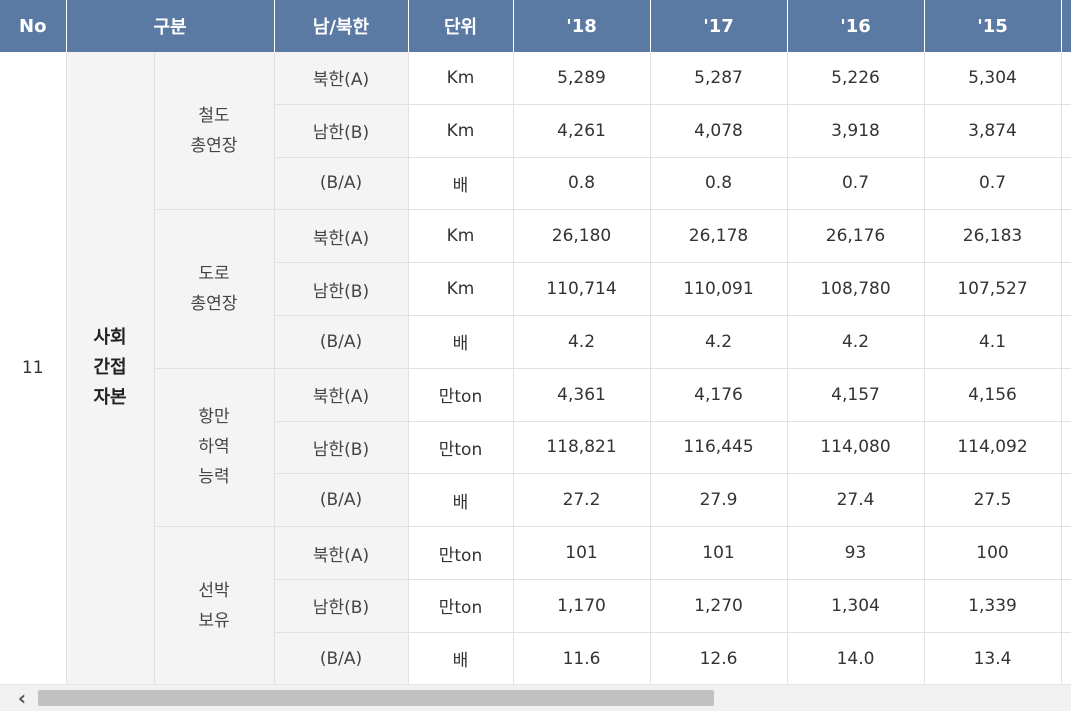 This screenshot has width=1071, height=711. Describe the element at coordinates (719, 606) in the screenshot. I see `value-cell: 1,270` at that location.